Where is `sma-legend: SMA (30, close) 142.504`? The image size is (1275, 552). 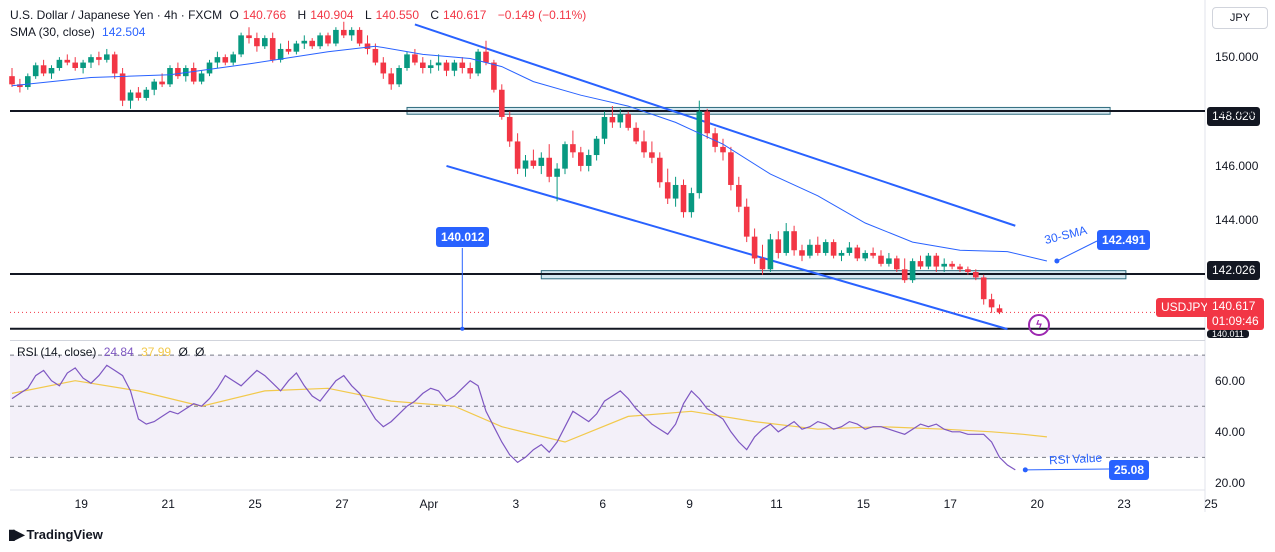
sma-legend: SMA (30, close) 142.504 is located at coordinates (79, 32).